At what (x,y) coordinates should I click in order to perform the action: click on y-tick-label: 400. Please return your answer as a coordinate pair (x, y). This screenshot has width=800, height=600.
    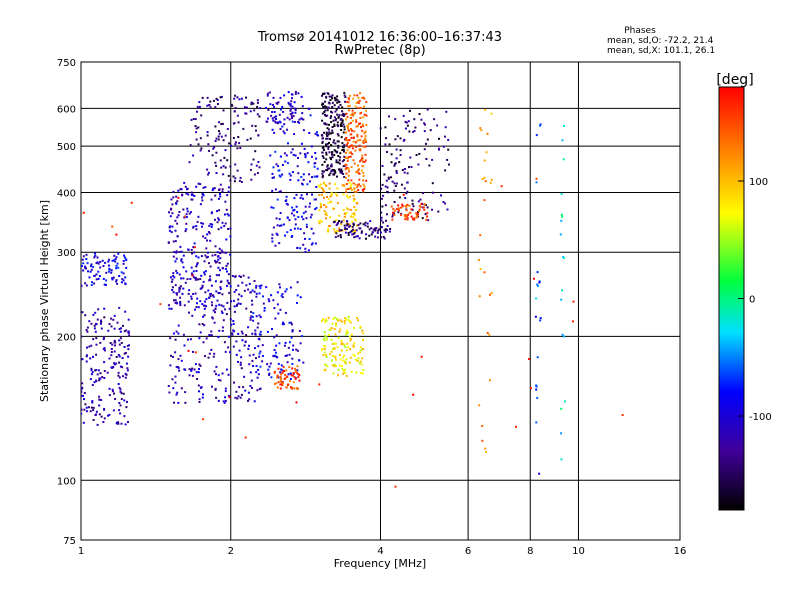
    Looking at the image, I should click on (66, 193).